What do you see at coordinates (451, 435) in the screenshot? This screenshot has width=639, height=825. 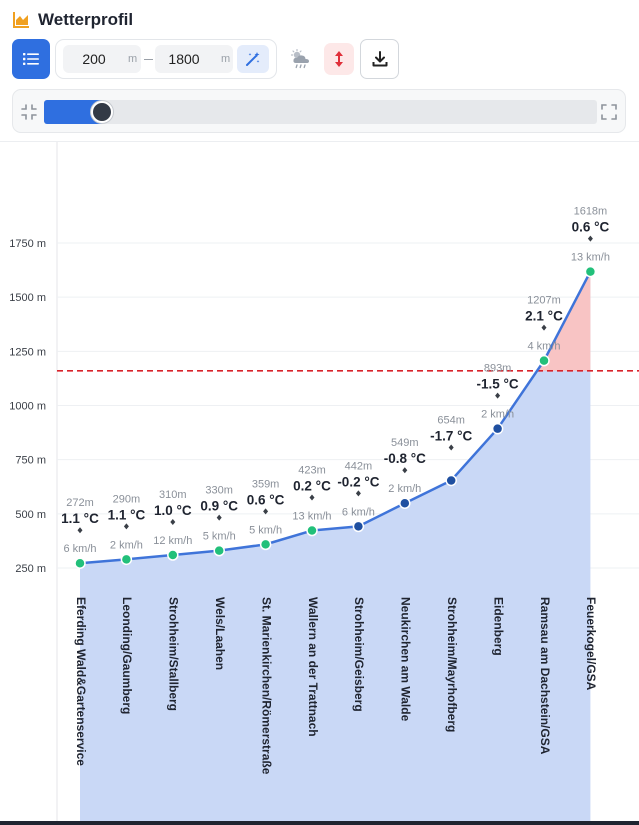 I see `temperature-label: -1.7 °C` at bounding box center [451, 435].